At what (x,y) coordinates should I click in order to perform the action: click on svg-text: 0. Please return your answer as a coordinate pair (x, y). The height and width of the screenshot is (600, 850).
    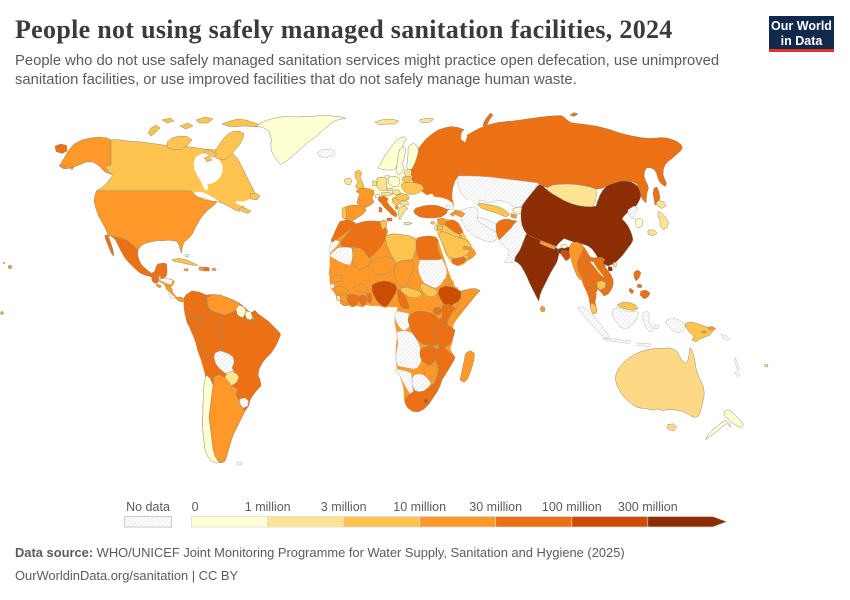
    Looking at the image, I should click on (195, 507).